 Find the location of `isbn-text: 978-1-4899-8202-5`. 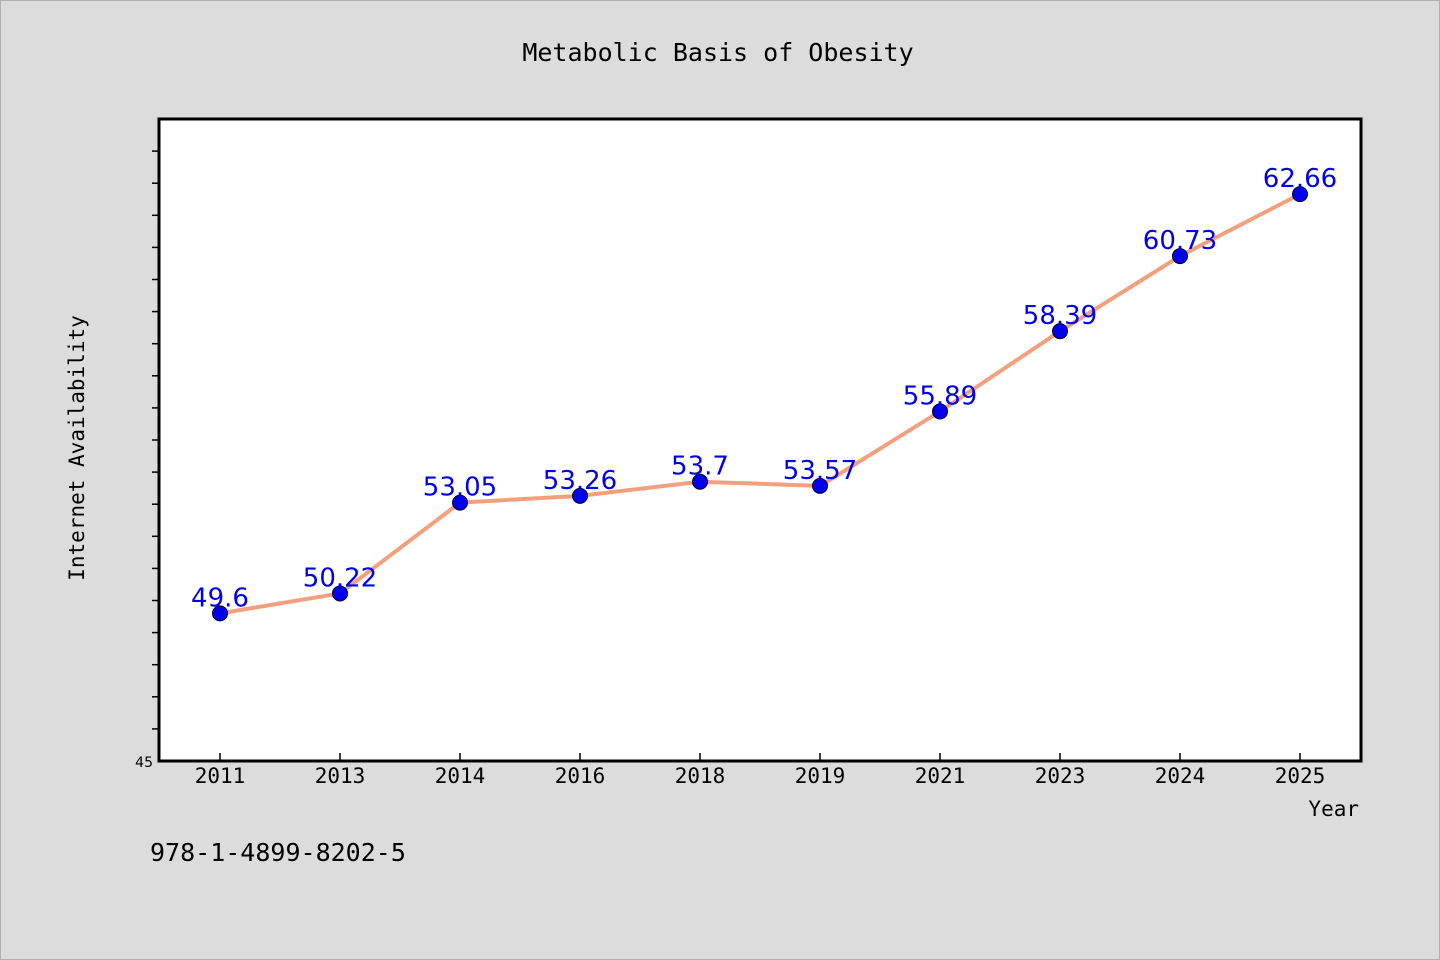

isbn-text: 978-1-4899-8202-5 is located at coordinates (278, 852).